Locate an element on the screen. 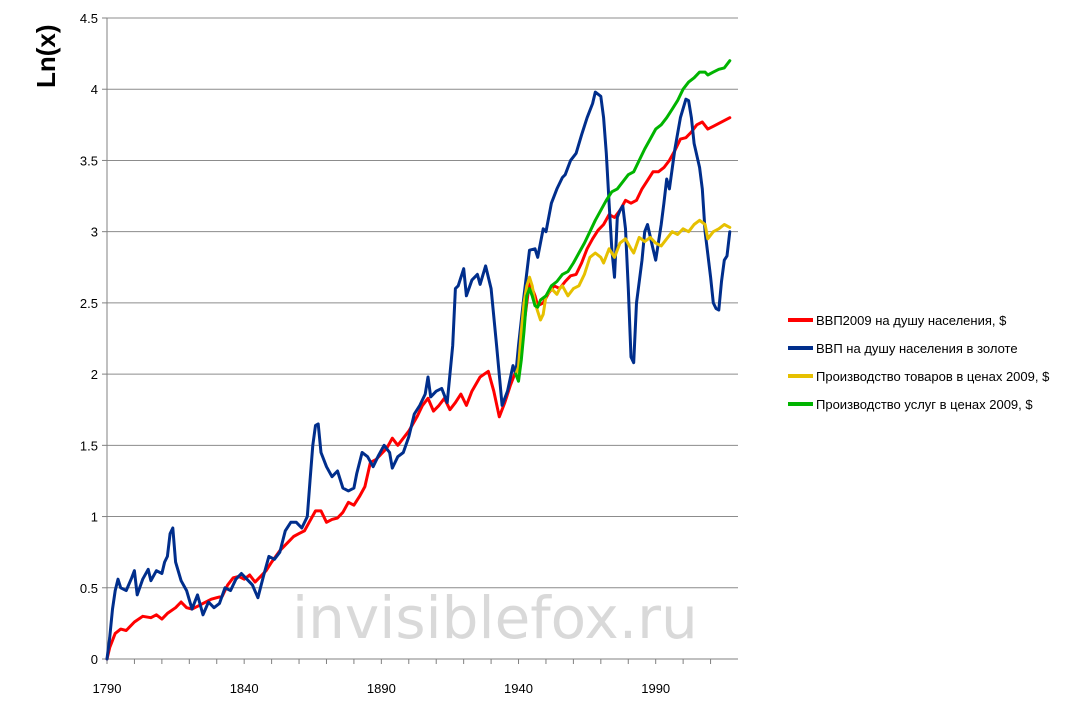 Image resolution: width=1091 pixels, height=714 pixels. y-tick-label: 0 is located at coordinates (94, 659).